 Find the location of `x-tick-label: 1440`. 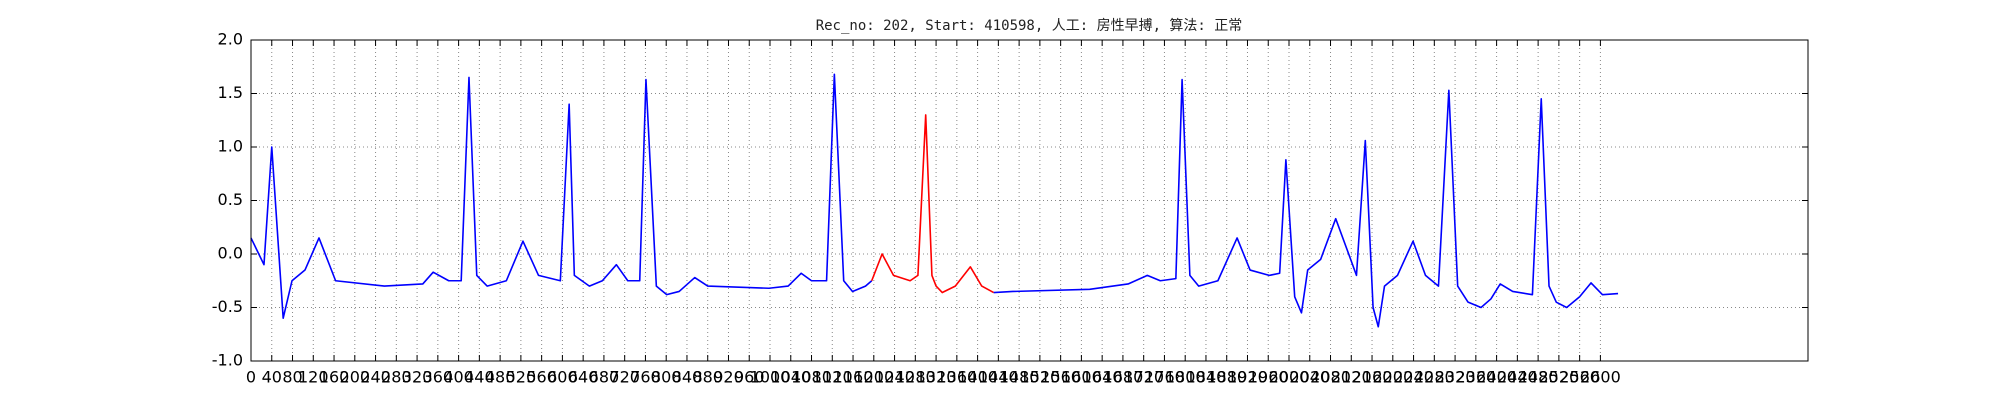

x-tick-label: 1440 is located at coordinates (998, 377).